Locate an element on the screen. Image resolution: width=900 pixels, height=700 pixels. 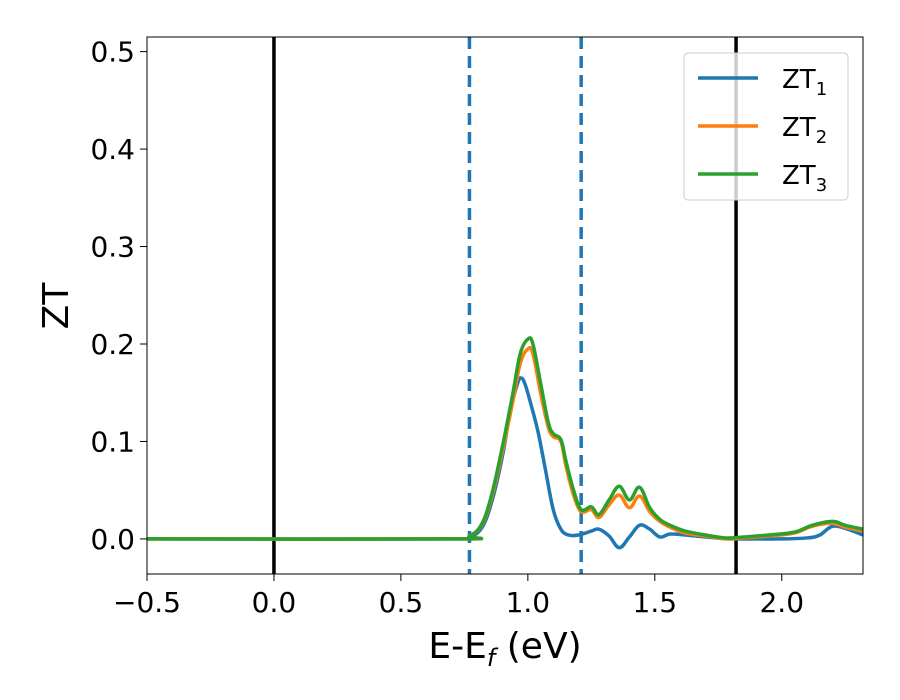
x-tick-label: −0.5 is located at coordinates (147, 602).